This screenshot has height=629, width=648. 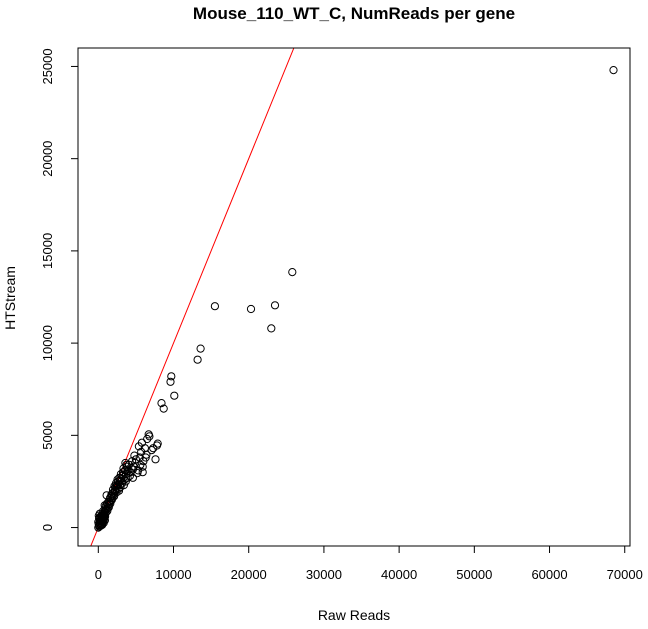 I want to click on x-tick-label: 30000, so click(x=324, y=574).